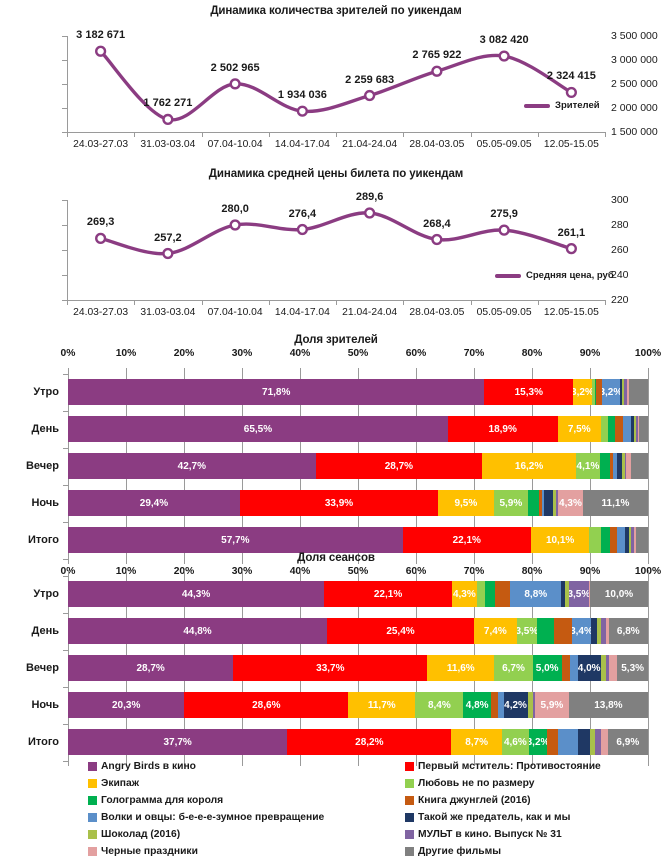  Describe the element at coordinates (258, 429) in the screenshot. I see `bar-segment-label: 65,5%` at that location.